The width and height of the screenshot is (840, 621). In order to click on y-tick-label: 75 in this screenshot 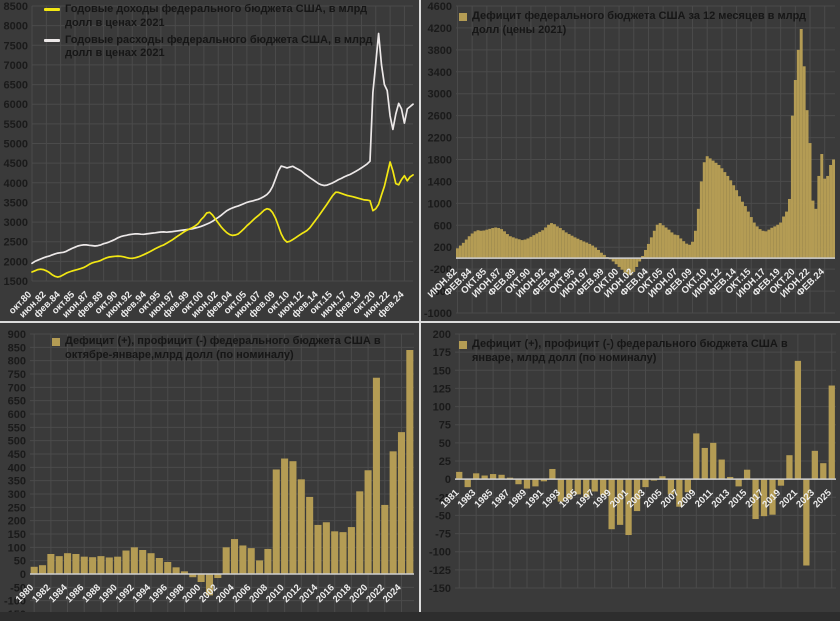, I will do `click(445, 426)`.